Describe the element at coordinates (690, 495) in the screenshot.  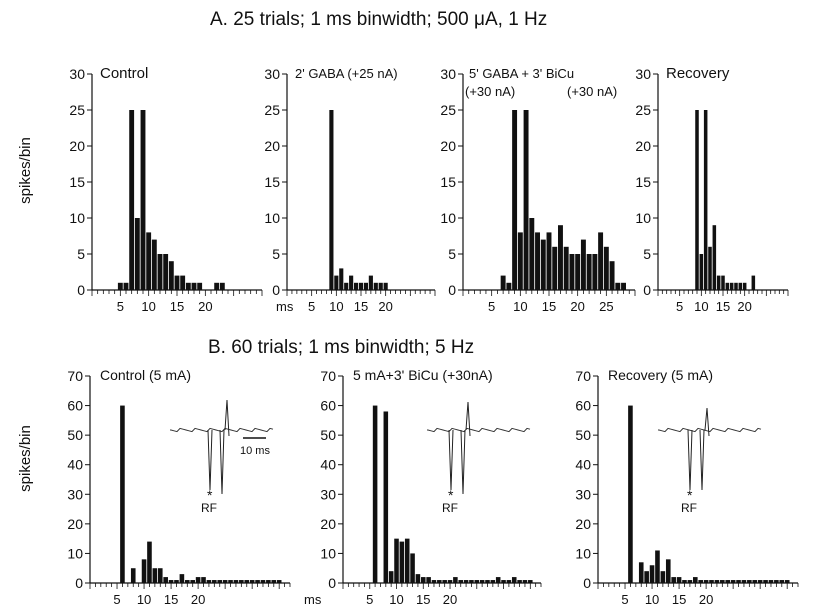
I see `inset-recovery-stim-star: *` at that location.